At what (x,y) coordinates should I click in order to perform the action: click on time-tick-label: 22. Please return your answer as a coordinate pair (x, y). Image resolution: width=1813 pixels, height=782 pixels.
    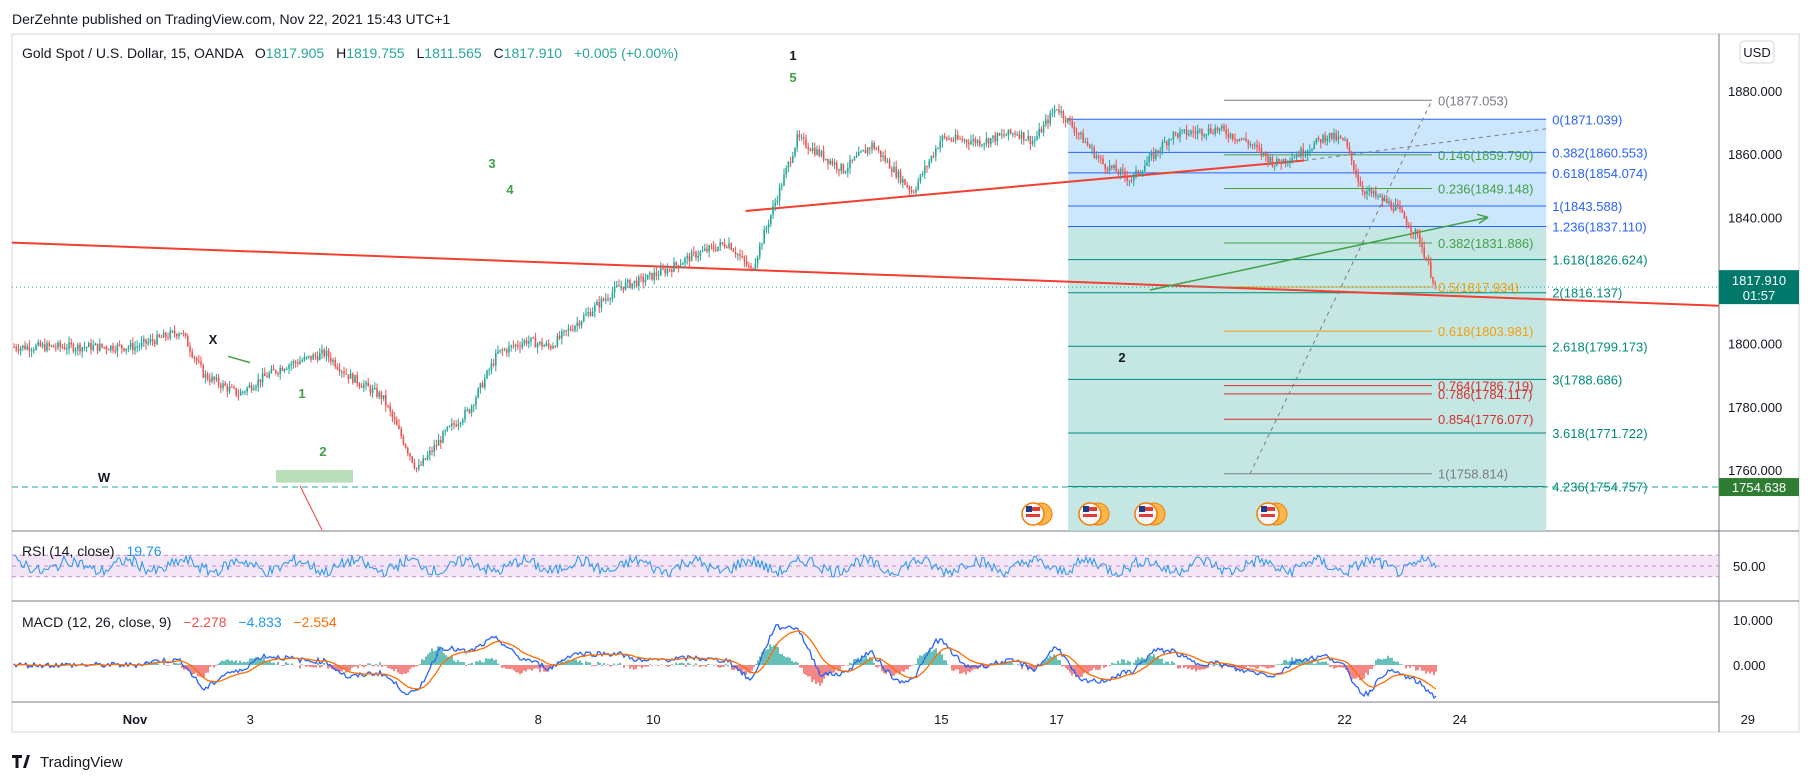
    Looking at the image, I should click on (1344, 719).